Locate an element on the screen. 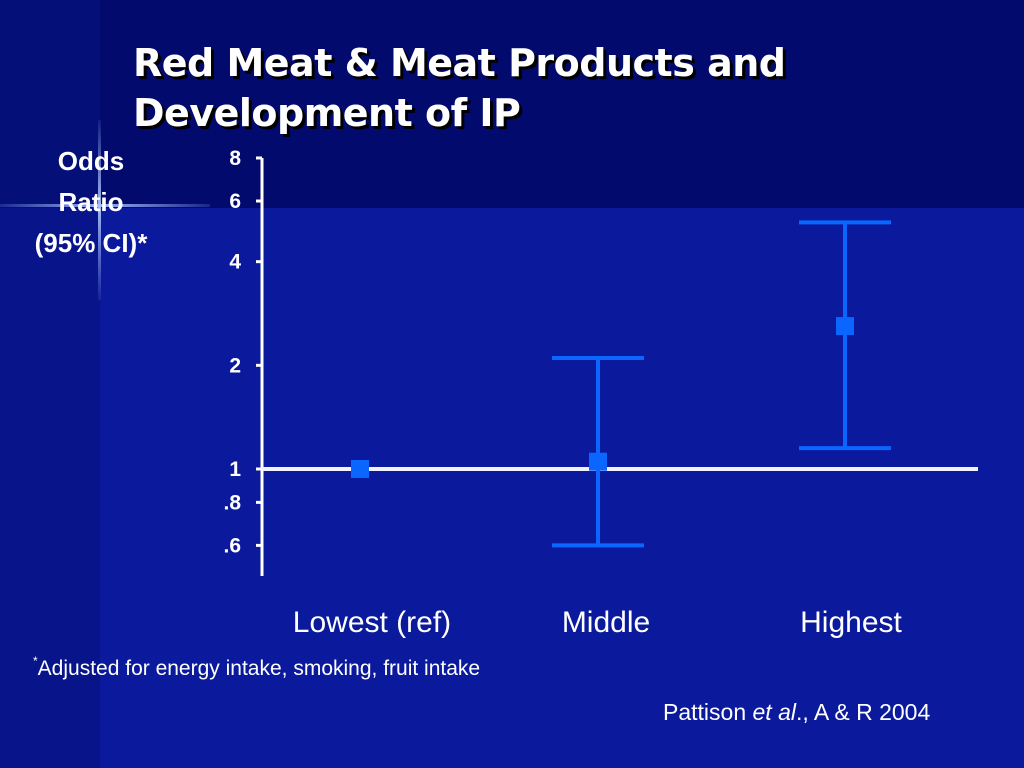  category-label: Highest is located at coordinates (851, 622).